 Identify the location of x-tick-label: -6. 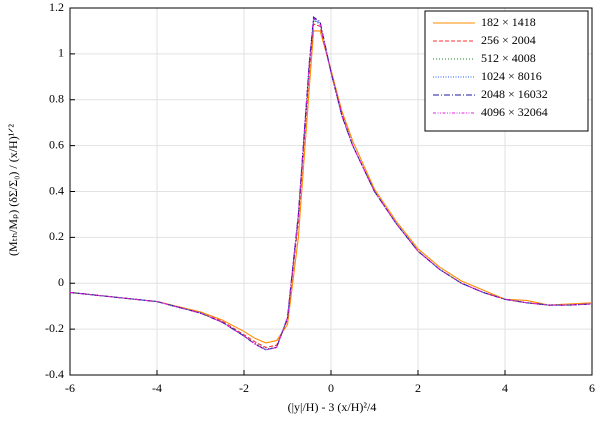
(70, 388).